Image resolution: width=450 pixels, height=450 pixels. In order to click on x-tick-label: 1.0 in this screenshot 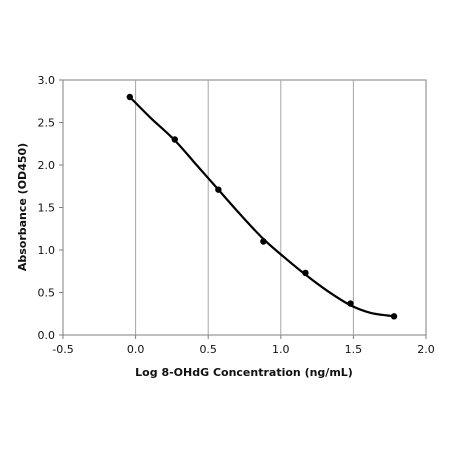, I will do `click(281, 349)`.